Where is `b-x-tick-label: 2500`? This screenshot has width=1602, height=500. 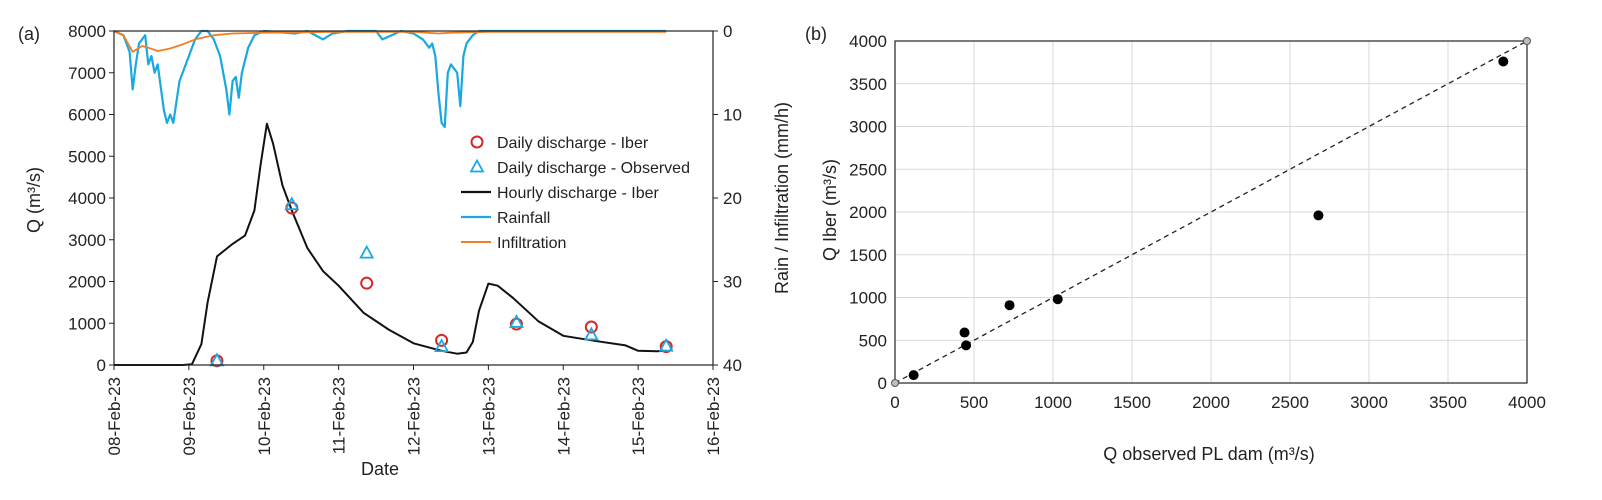
b-x-tick-label: 2500 is located at coordinates (1290, 402).